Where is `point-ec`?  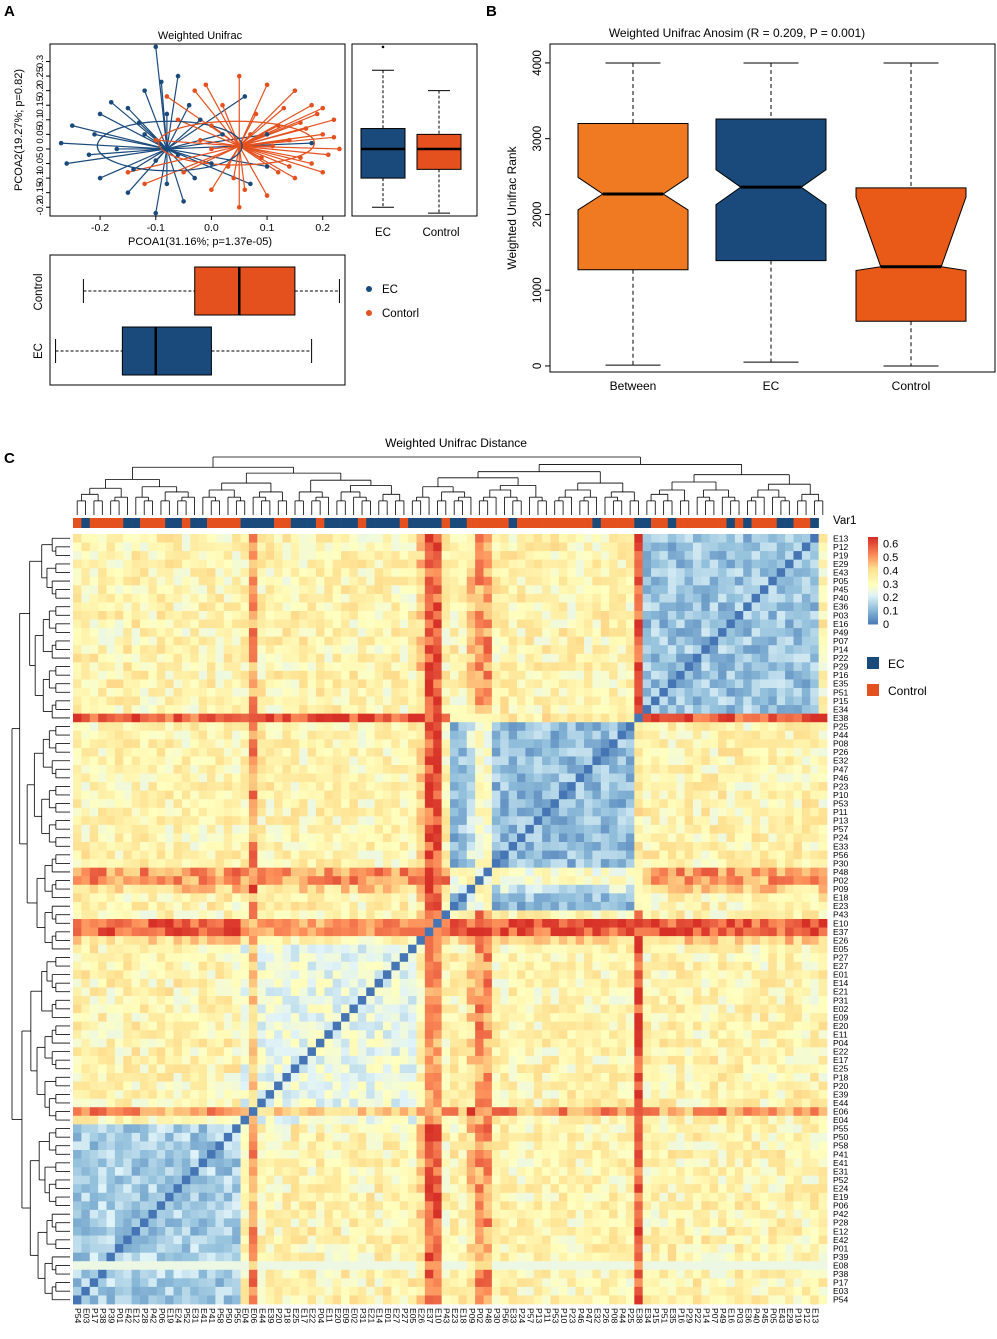
point-ec is located at coordinates (183, 201).